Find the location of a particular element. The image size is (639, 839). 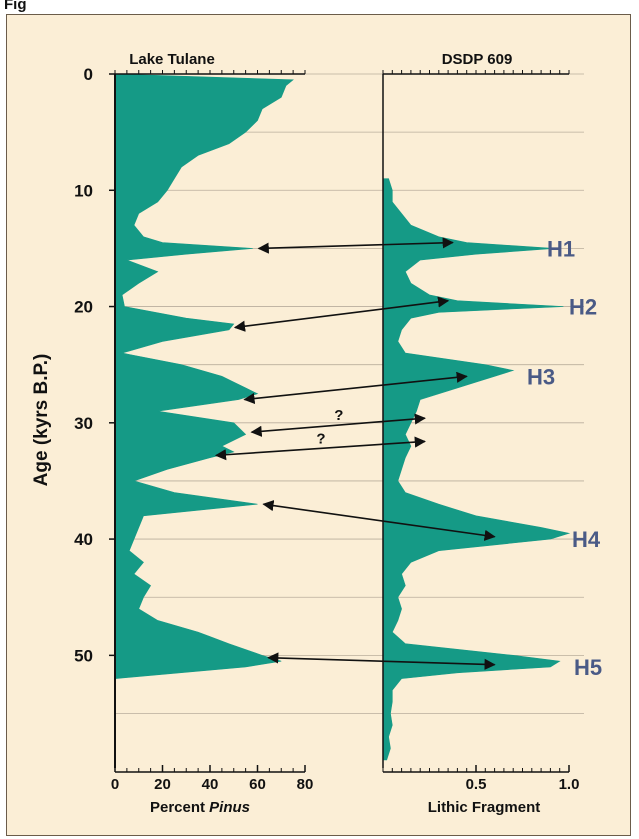

x-tick-label: 0.5 is located at coordinates (476, 784).